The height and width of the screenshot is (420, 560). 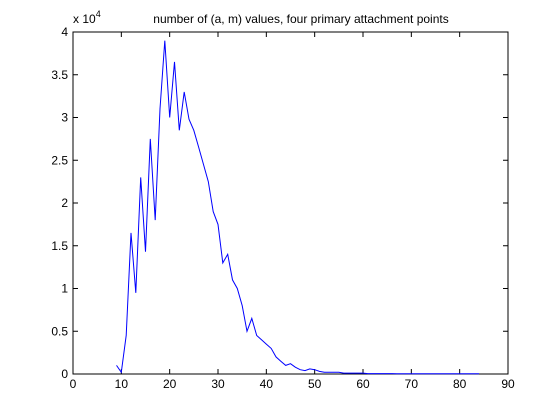 What do you see at coordinates (412, 384) in the screenshot?
I see `x-tick-label: 70` at bounding box center [412, 384].